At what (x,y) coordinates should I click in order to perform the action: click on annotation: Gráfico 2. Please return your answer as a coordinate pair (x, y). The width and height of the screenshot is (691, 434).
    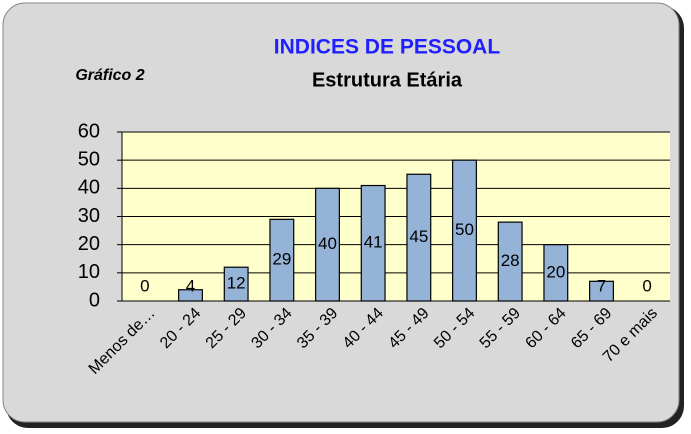
    Looking at the image, I should click on (109, 75).